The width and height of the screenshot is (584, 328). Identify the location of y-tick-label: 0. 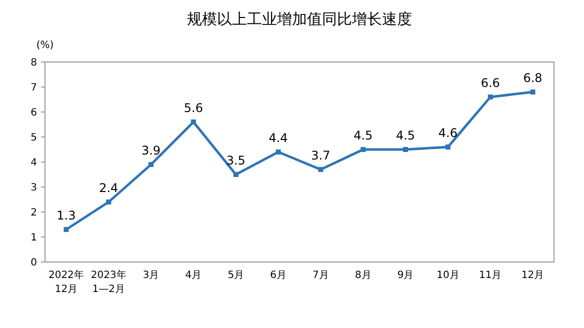
(33, 263).